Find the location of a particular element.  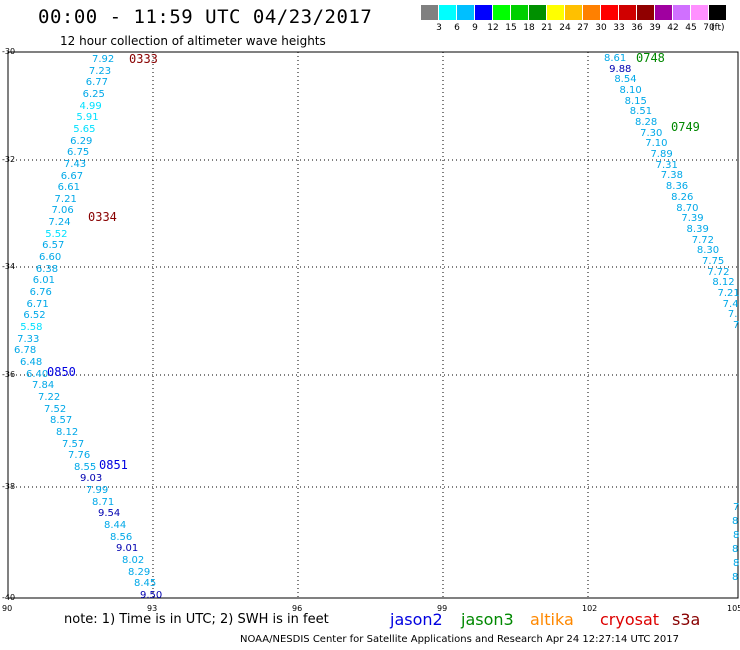

latitude-label: -30 is located at coordinates (9, 51).